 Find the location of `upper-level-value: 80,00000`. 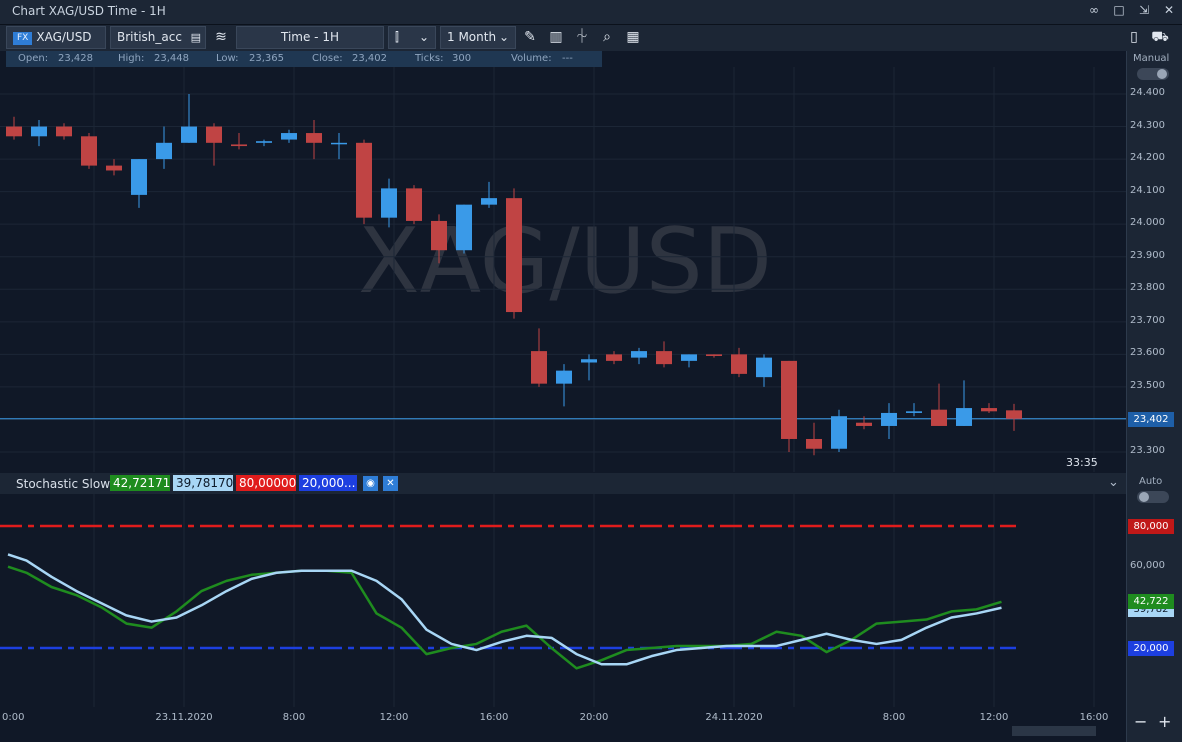

upper-level-value: 80,00000 is located at coordinates (266, 483).